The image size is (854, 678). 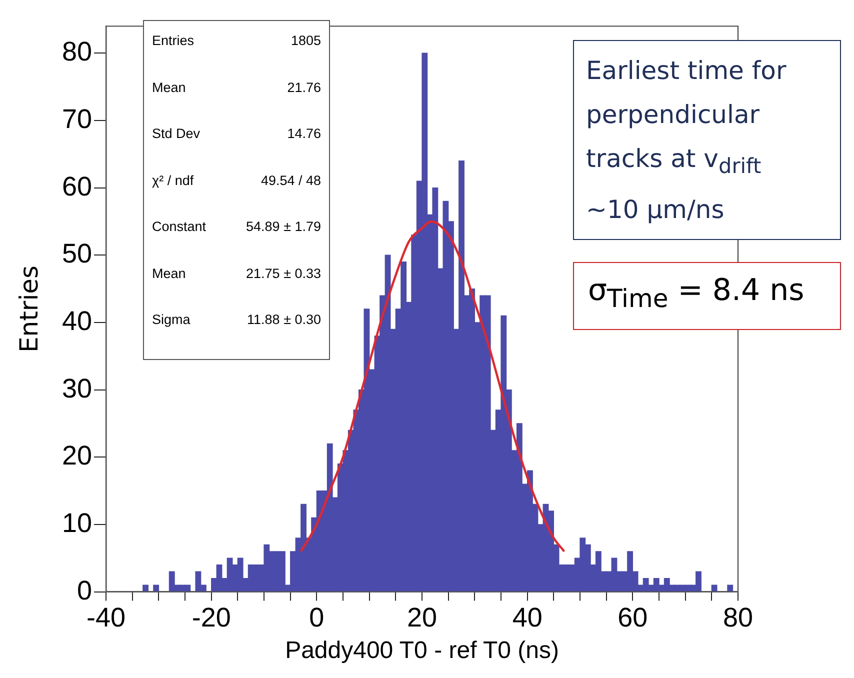 I want to click on x-tick-label: 40, so click(x=527, y=617).